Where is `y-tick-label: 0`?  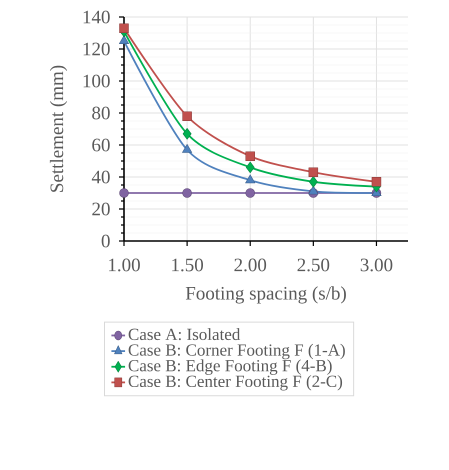 y-tick-label: 0 is located at coordinates (106, 241).